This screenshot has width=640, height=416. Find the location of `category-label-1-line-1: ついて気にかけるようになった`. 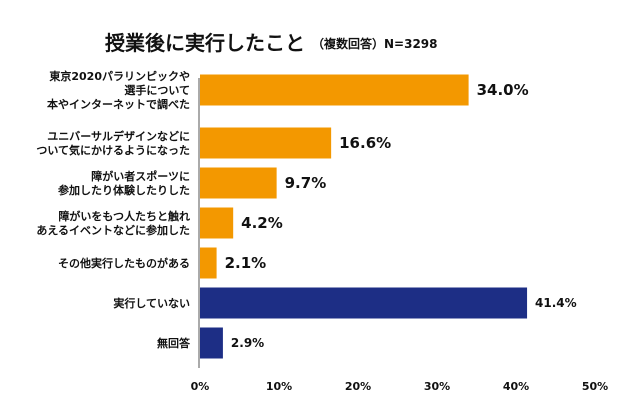

category-label-1-line-1: ついて気にかけるようになった is located at coordinates (113, 150).